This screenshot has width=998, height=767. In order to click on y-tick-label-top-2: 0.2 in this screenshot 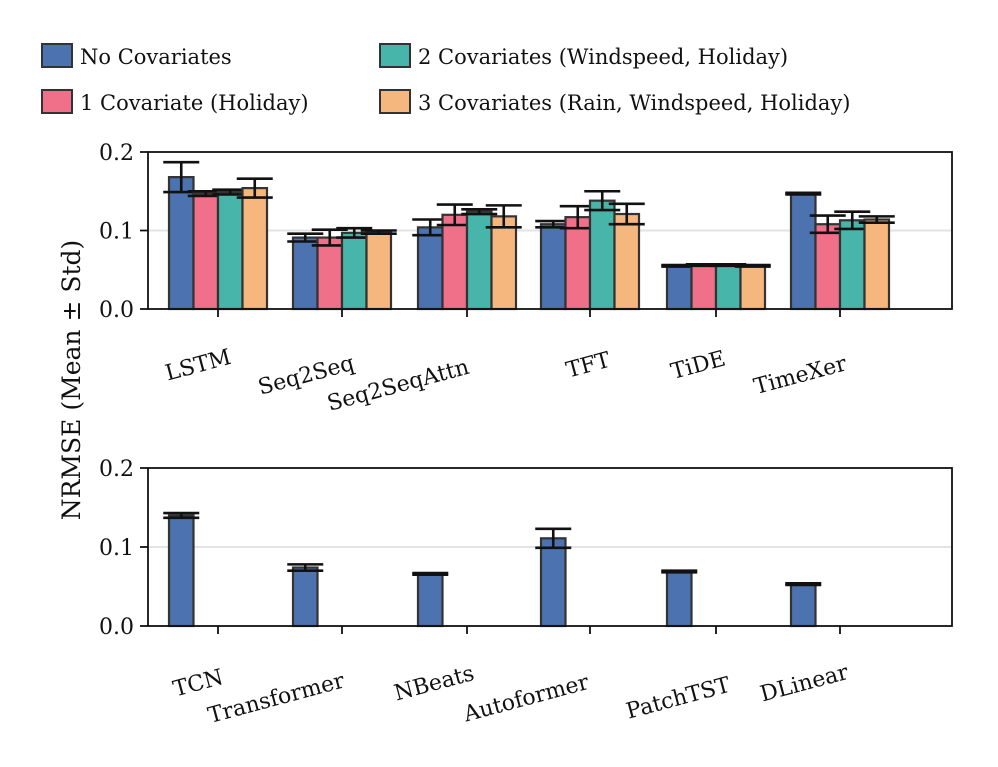, I will do `click(116, 153)`.